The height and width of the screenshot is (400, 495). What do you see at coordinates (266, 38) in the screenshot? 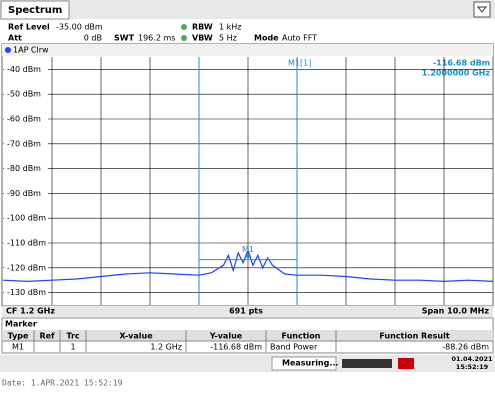
I see `label: Mode` at bounding box center [266, 38].